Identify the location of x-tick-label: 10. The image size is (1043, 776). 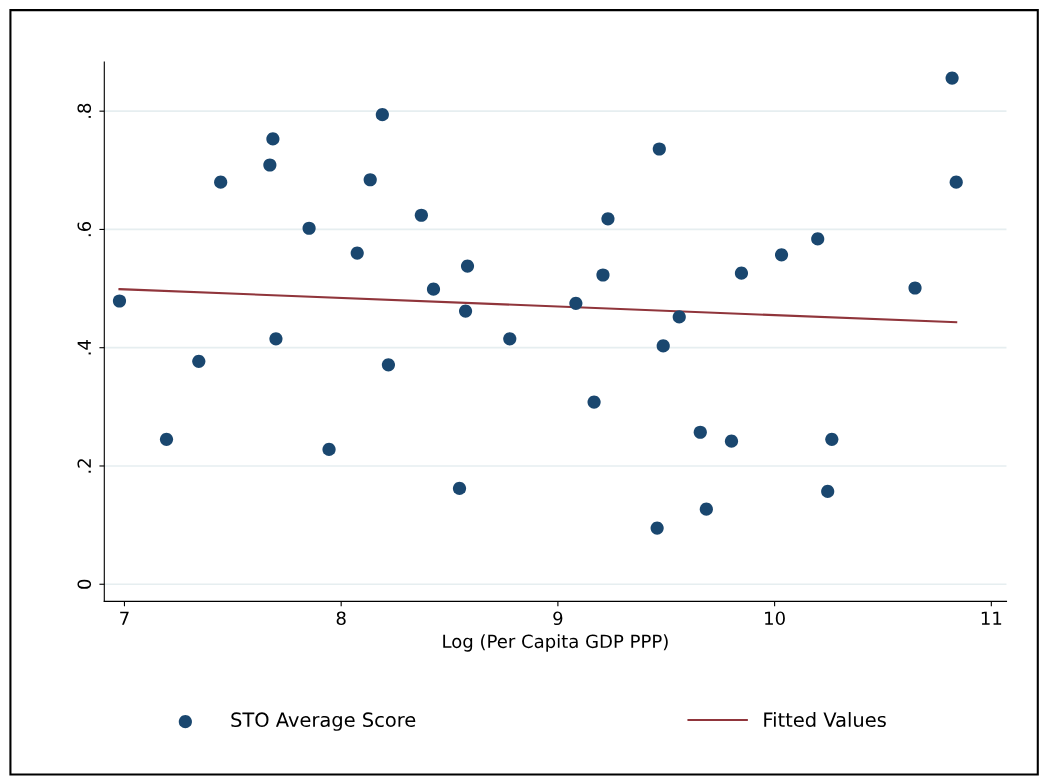
(775, 618).